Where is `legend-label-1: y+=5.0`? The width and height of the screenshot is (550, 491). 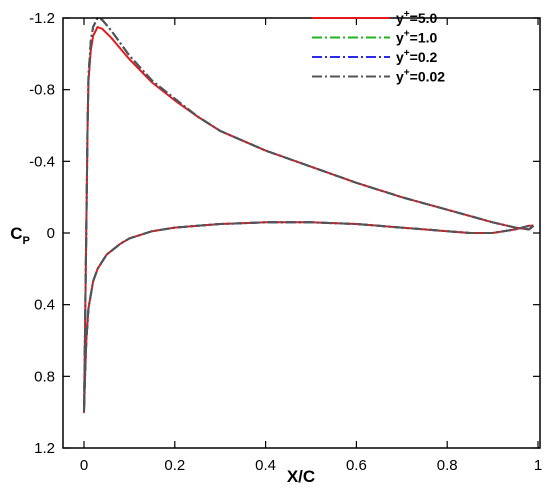
legend-label-1: y+=5.0 is located at coordinates (416, 17).